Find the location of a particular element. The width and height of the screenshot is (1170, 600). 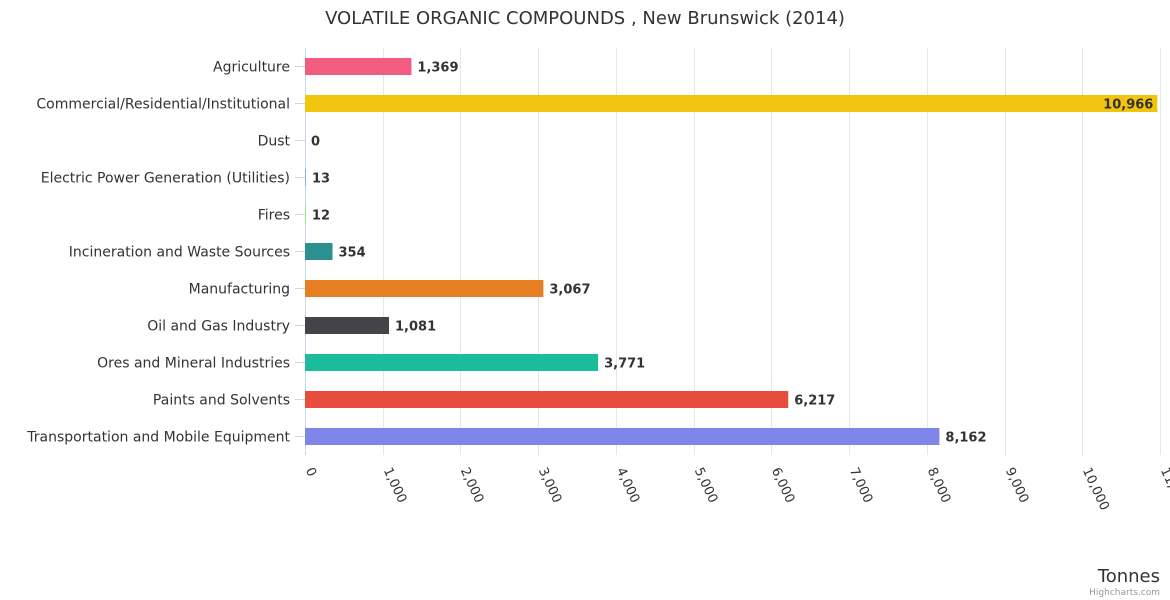

category-label: Incineration and Waste Sources is located at coordinates (179, 253).